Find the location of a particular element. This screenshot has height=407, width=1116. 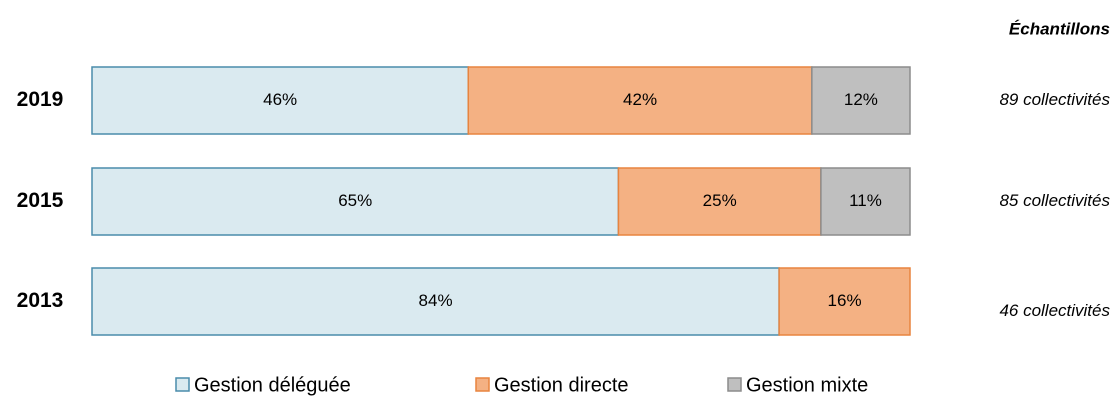

value-label: 12% is located at coordinates (861, 99).